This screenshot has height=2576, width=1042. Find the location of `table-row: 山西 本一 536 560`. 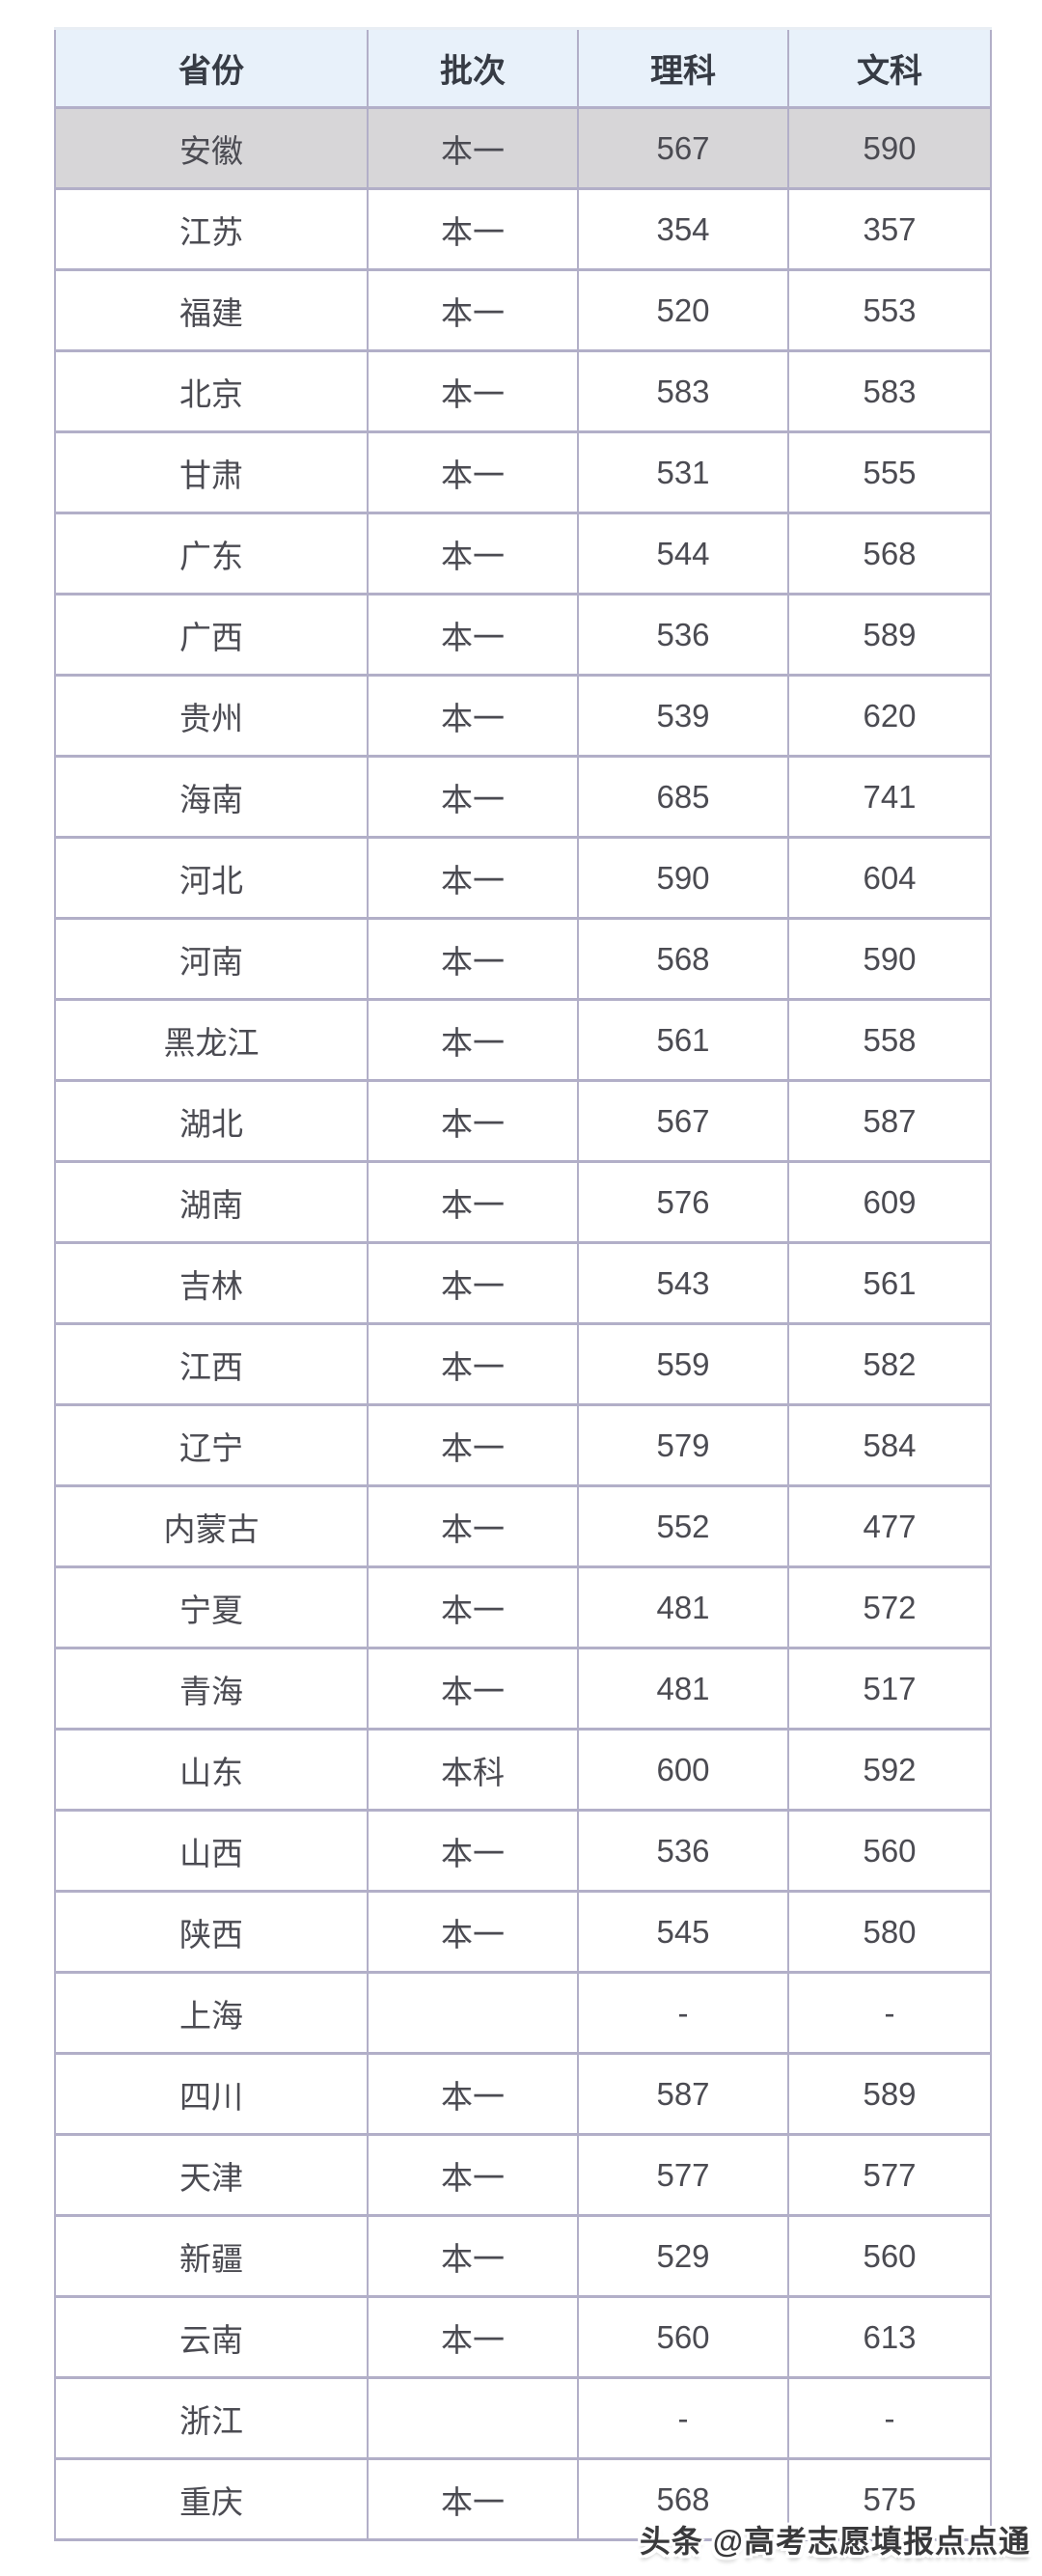

table-row: 山西 本一 536 560 is located at coordinates (523, 1851).